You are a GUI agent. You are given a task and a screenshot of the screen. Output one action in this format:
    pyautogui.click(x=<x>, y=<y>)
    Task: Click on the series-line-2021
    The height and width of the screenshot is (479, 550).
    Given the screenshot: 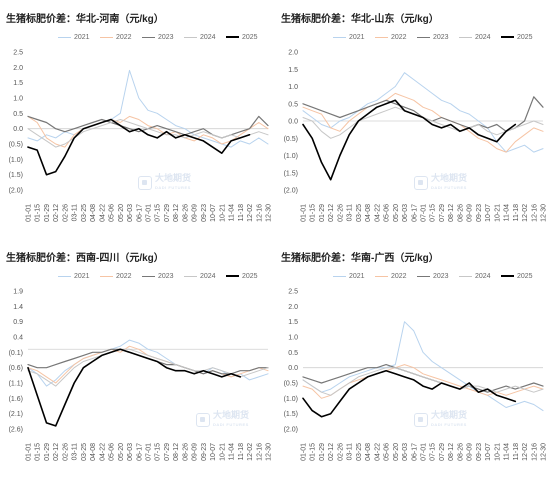 What is the action you would take?
    pyautogui.click(x=148, y=363)
    